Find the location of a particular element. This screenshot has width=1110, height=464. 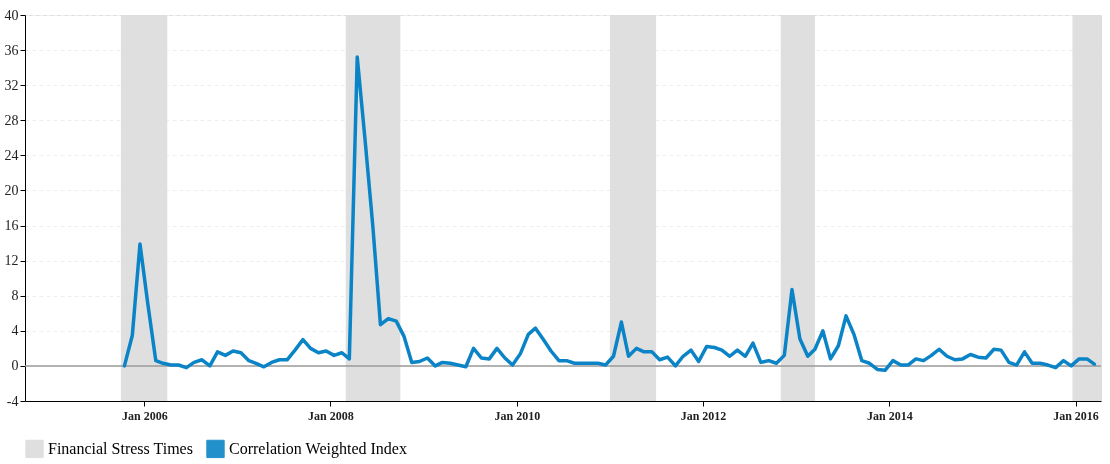

y-tick-label: 16 is located at coordinates (11, 226).